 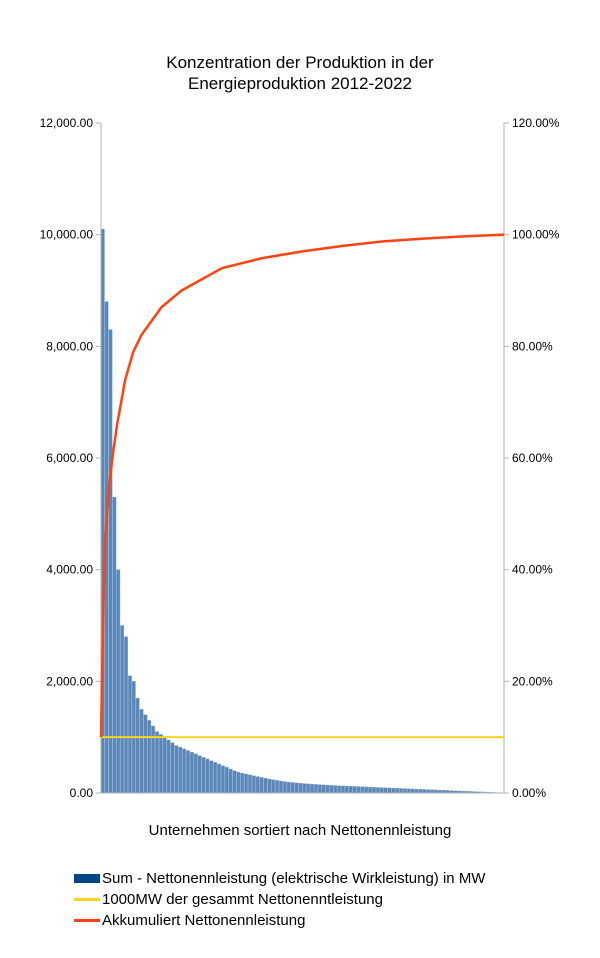 What do you see at coordinates (69, 681) in the screenshot?
I see `y-tick-label: 2,000.00` at bounding box center [69, 681].